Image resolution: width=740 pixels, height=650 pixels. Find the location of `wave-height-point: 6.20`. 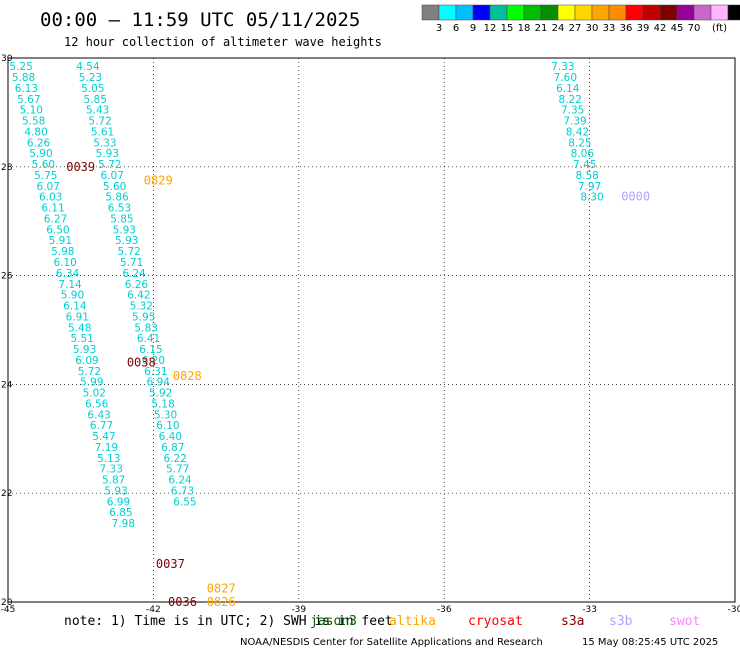

wave-height-point: 6.20 is located at coordinates (153, 361).